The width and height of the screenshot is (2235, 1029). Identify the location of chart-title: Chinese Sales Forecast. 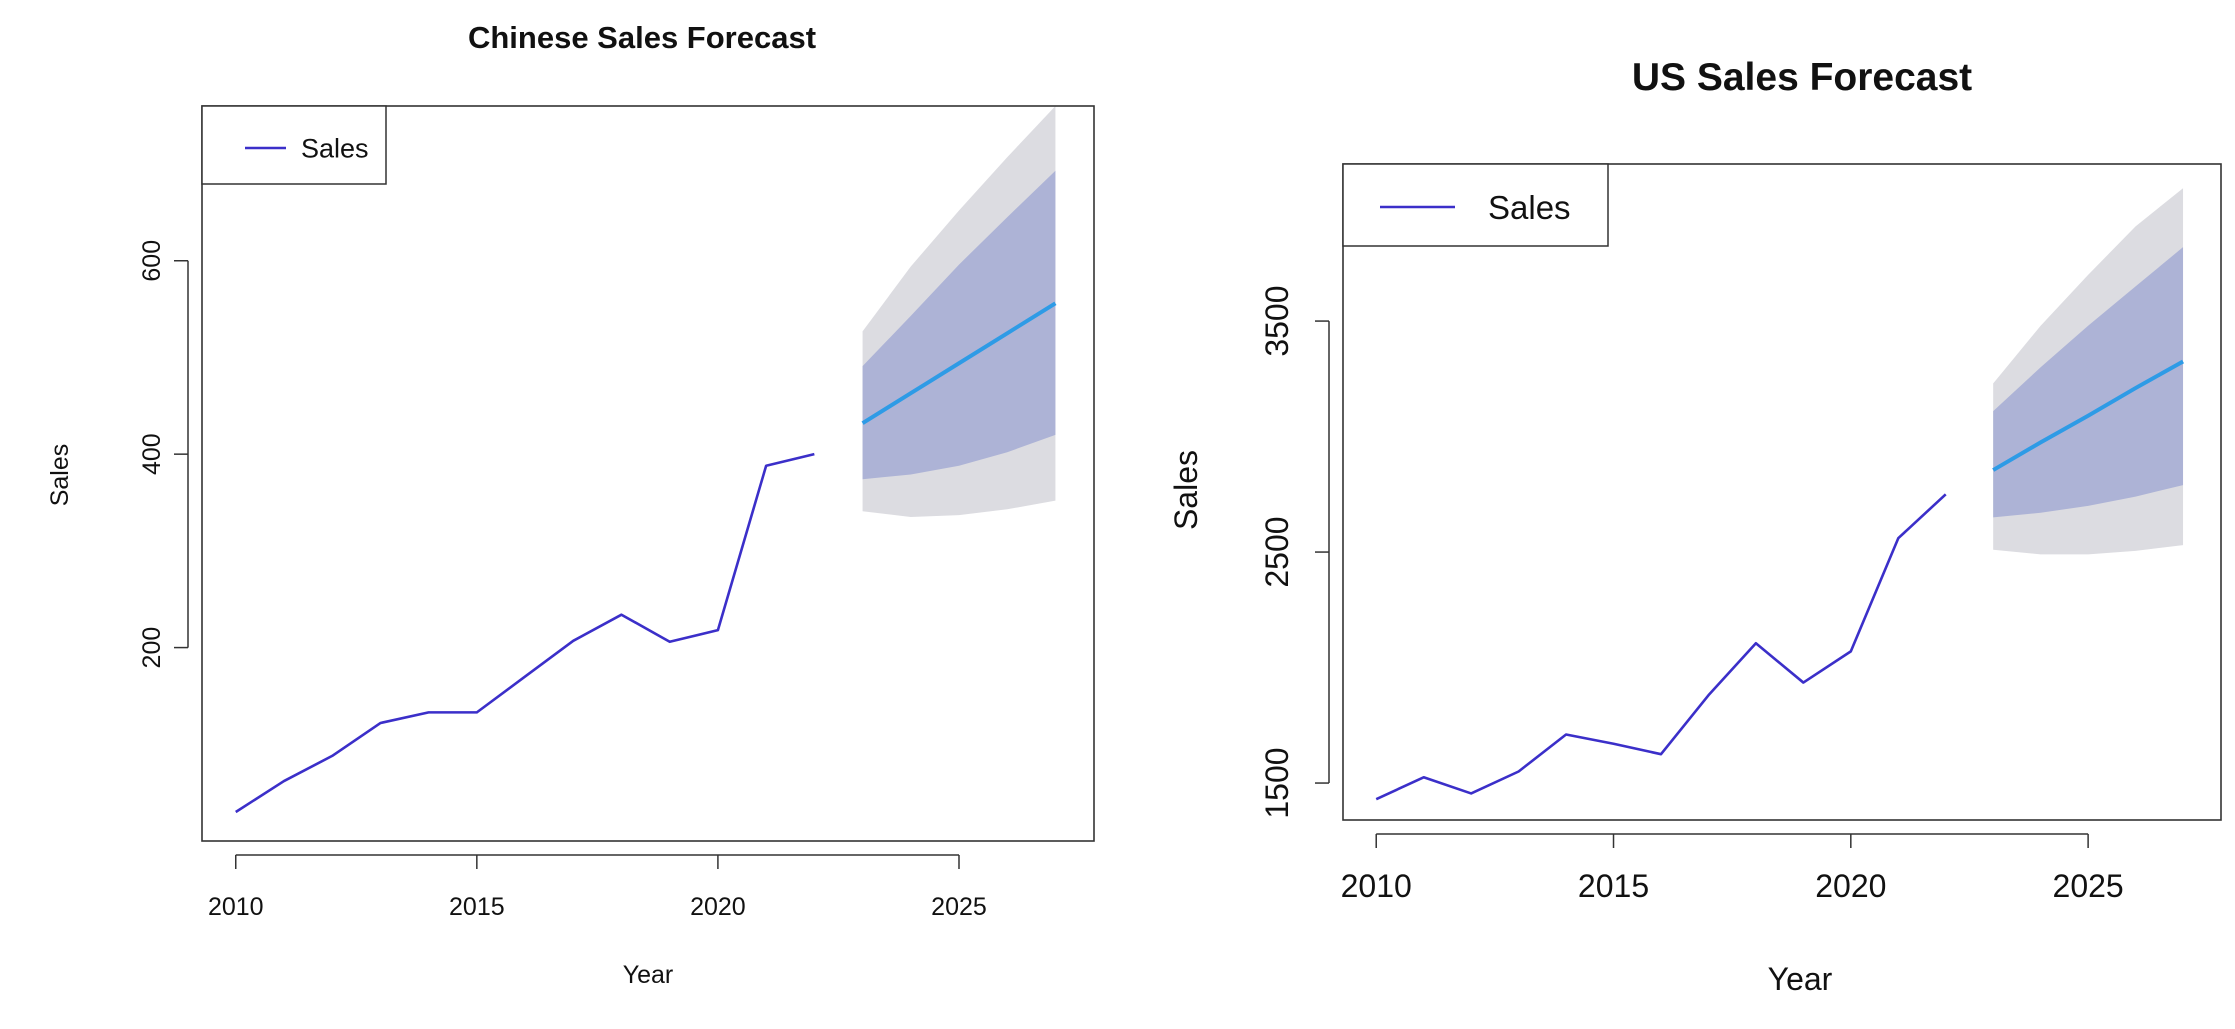
(642, 37).